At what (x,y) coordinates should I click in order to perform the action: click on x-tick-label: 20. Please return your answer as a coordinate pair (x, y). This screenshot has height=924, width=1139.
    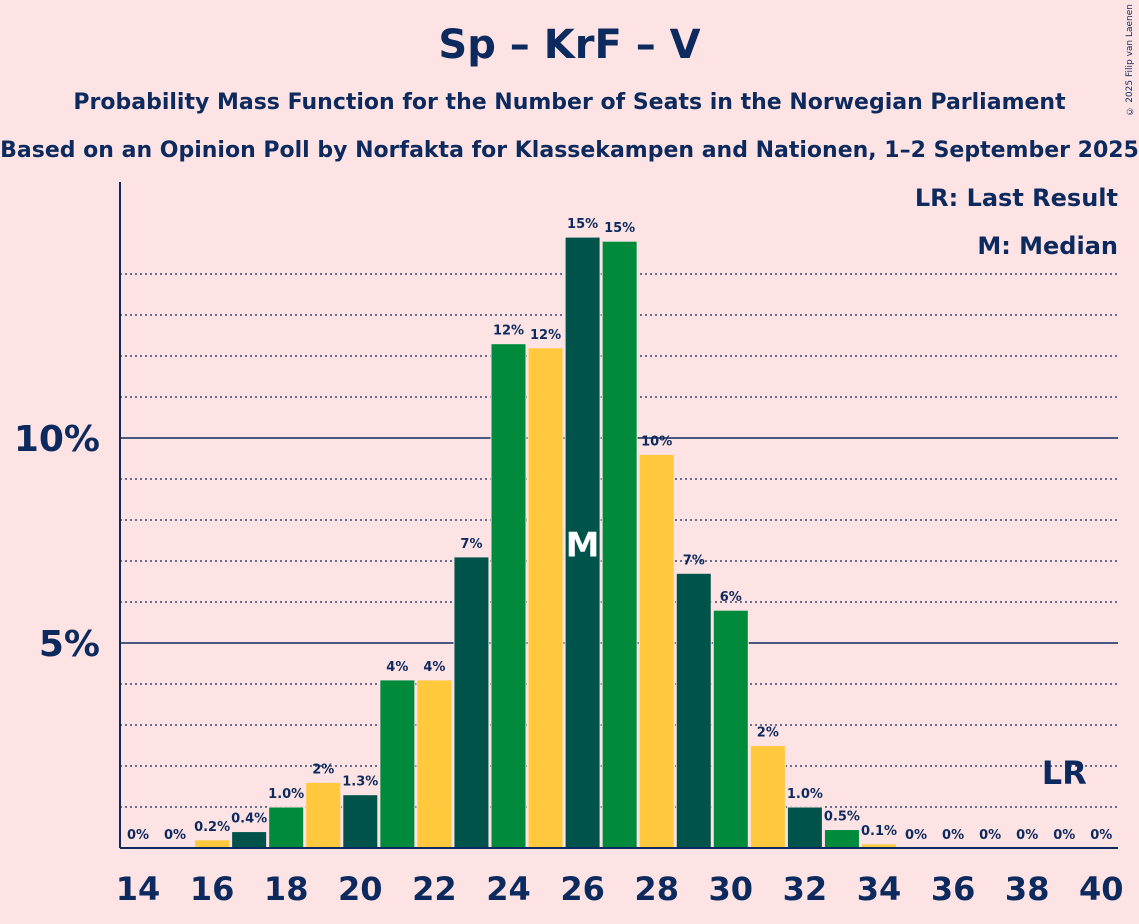
    Looking at the image, I should click on (360, 889).